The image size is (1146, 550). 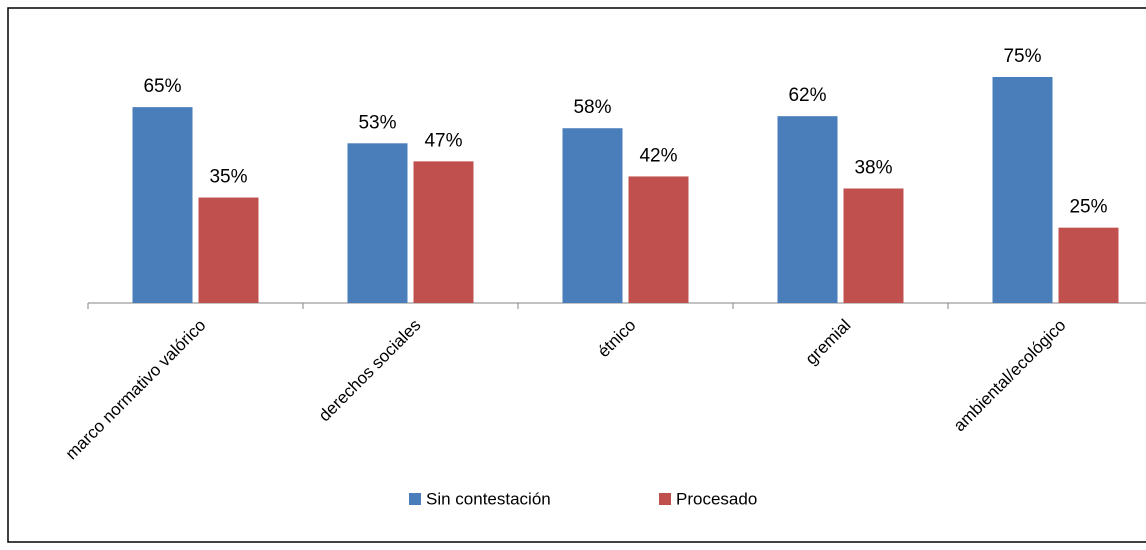 What do you see at coordinates (162, 86) in the screenshot?
I see `value-label: 65%` at bounding box center [162, 86].